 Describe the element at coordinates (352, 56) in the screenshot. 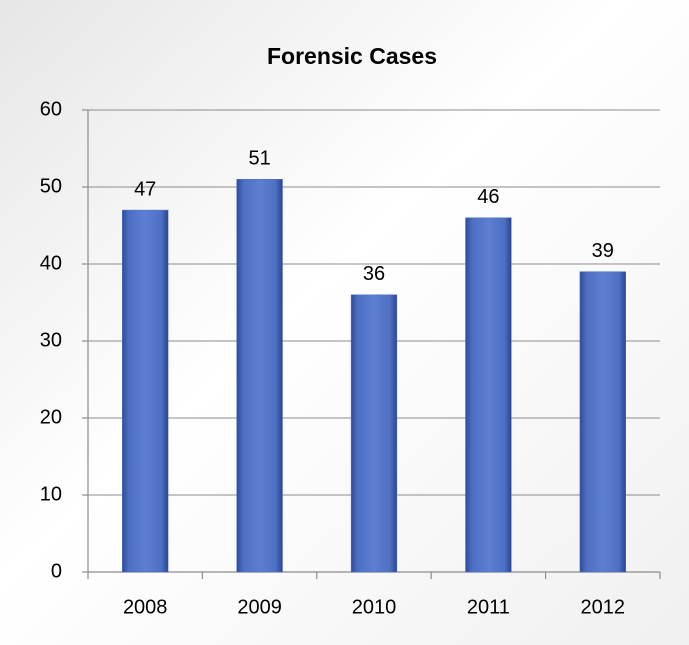

I see `chart-title: Forensic Cases` at that location.